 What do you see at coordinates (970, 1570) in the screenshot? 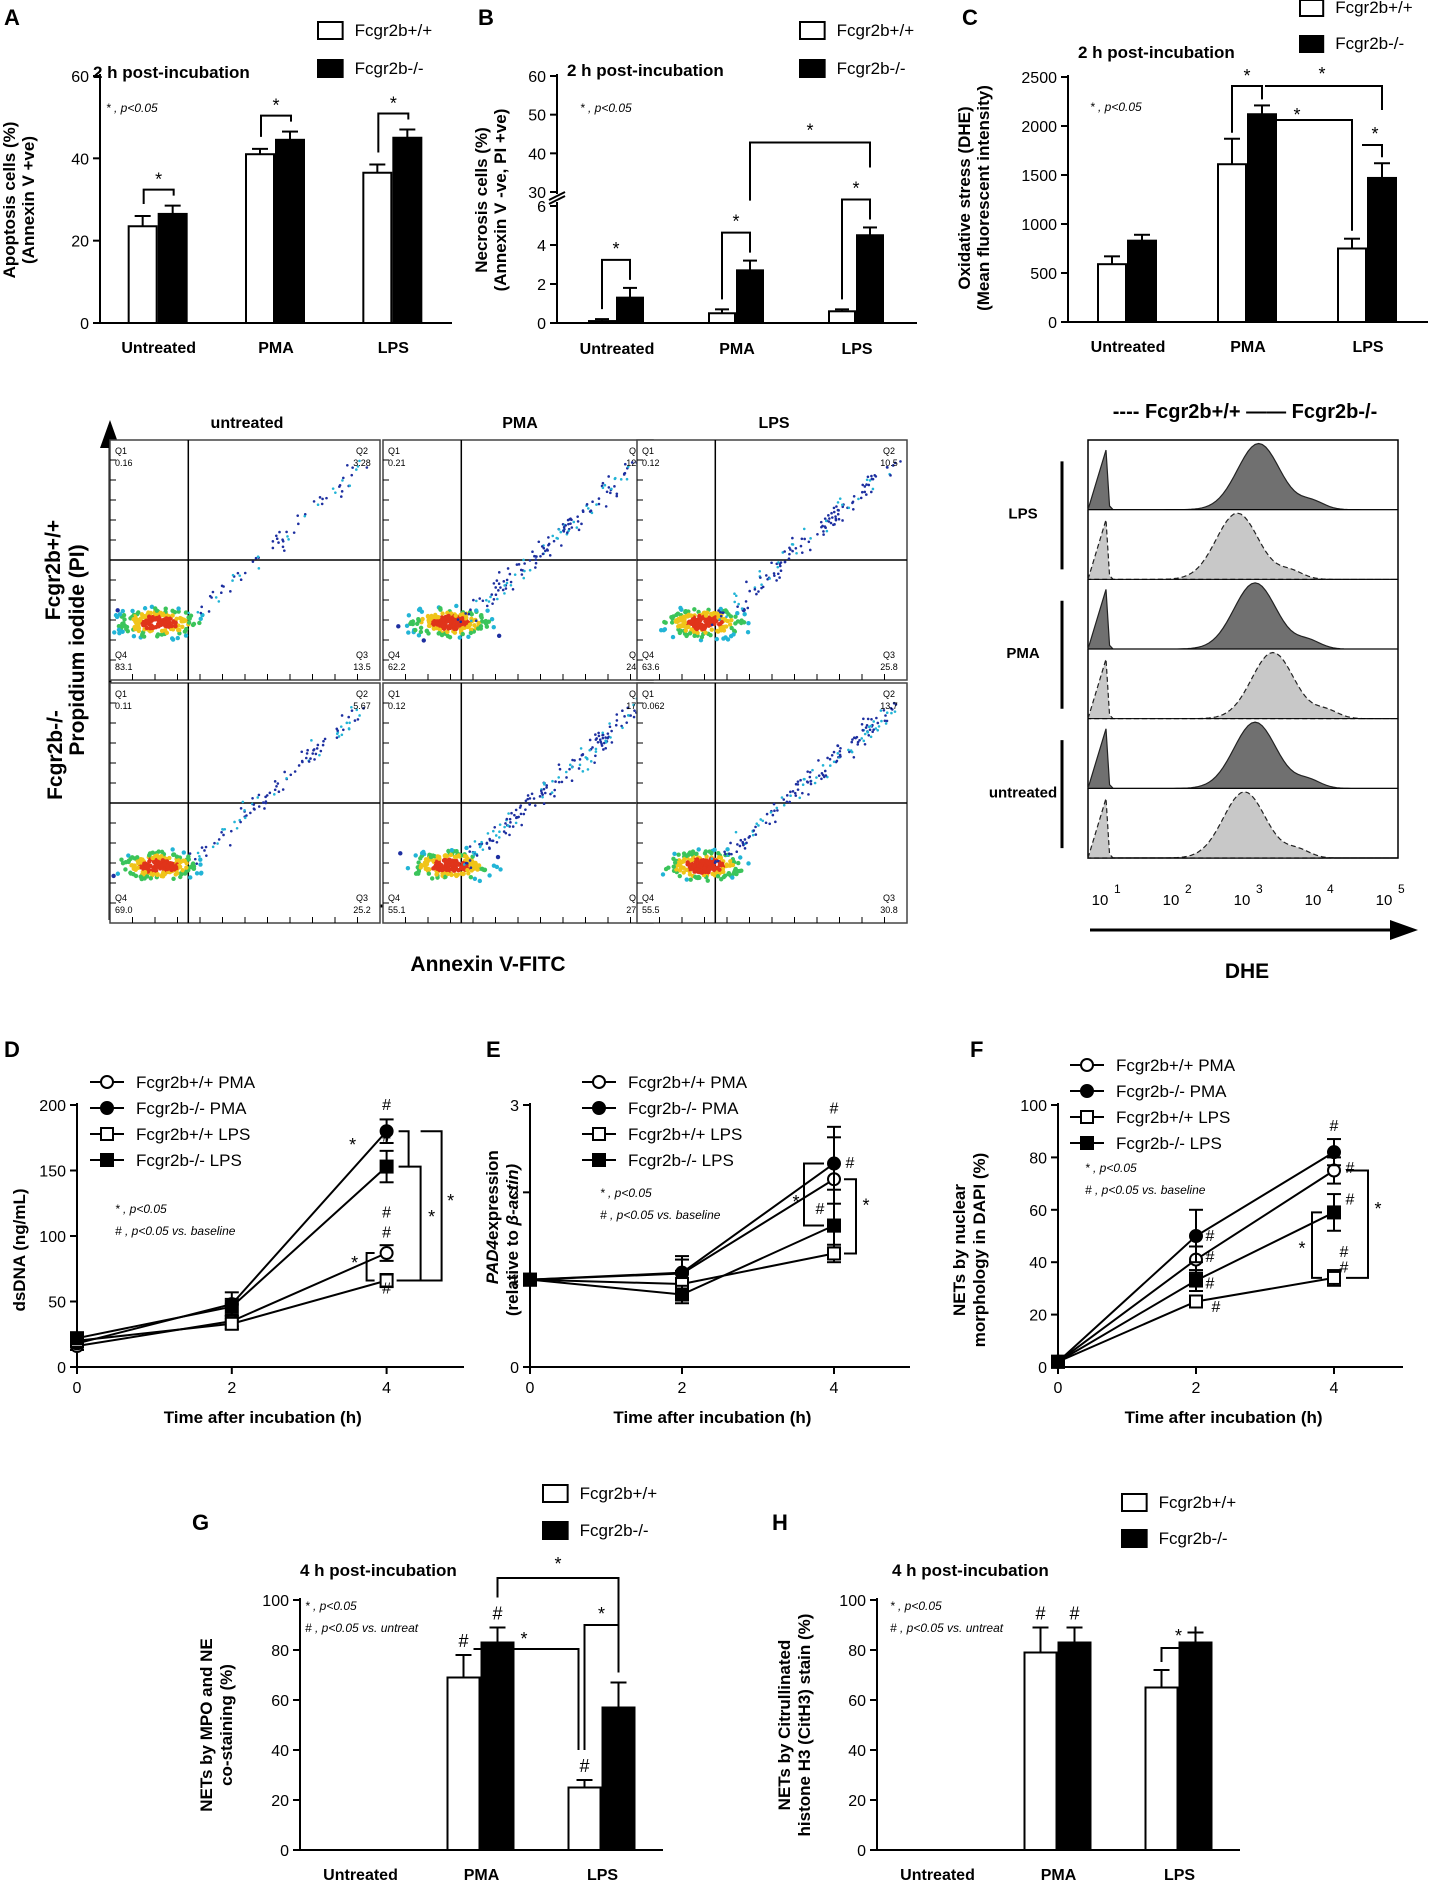
I see `chart-title: 4 h post-incubation` at bounding box center [970, 1570].